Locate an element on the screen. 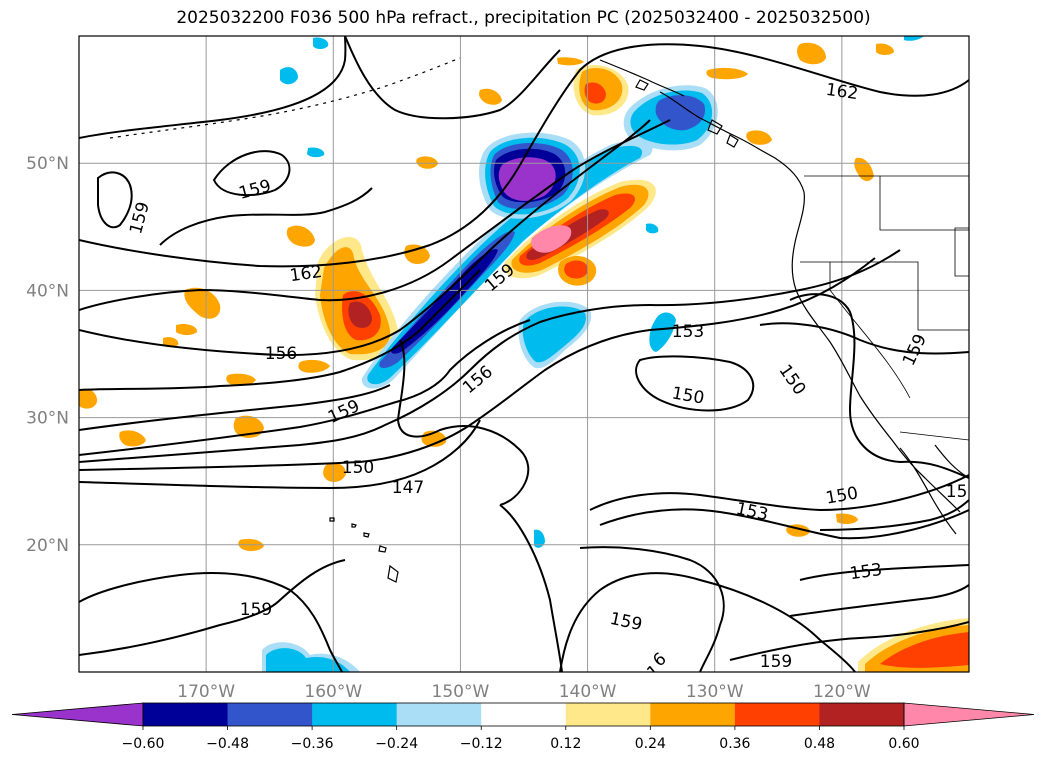  colorbar-tick-label: −0.48 is located at coordinates (227, 744).